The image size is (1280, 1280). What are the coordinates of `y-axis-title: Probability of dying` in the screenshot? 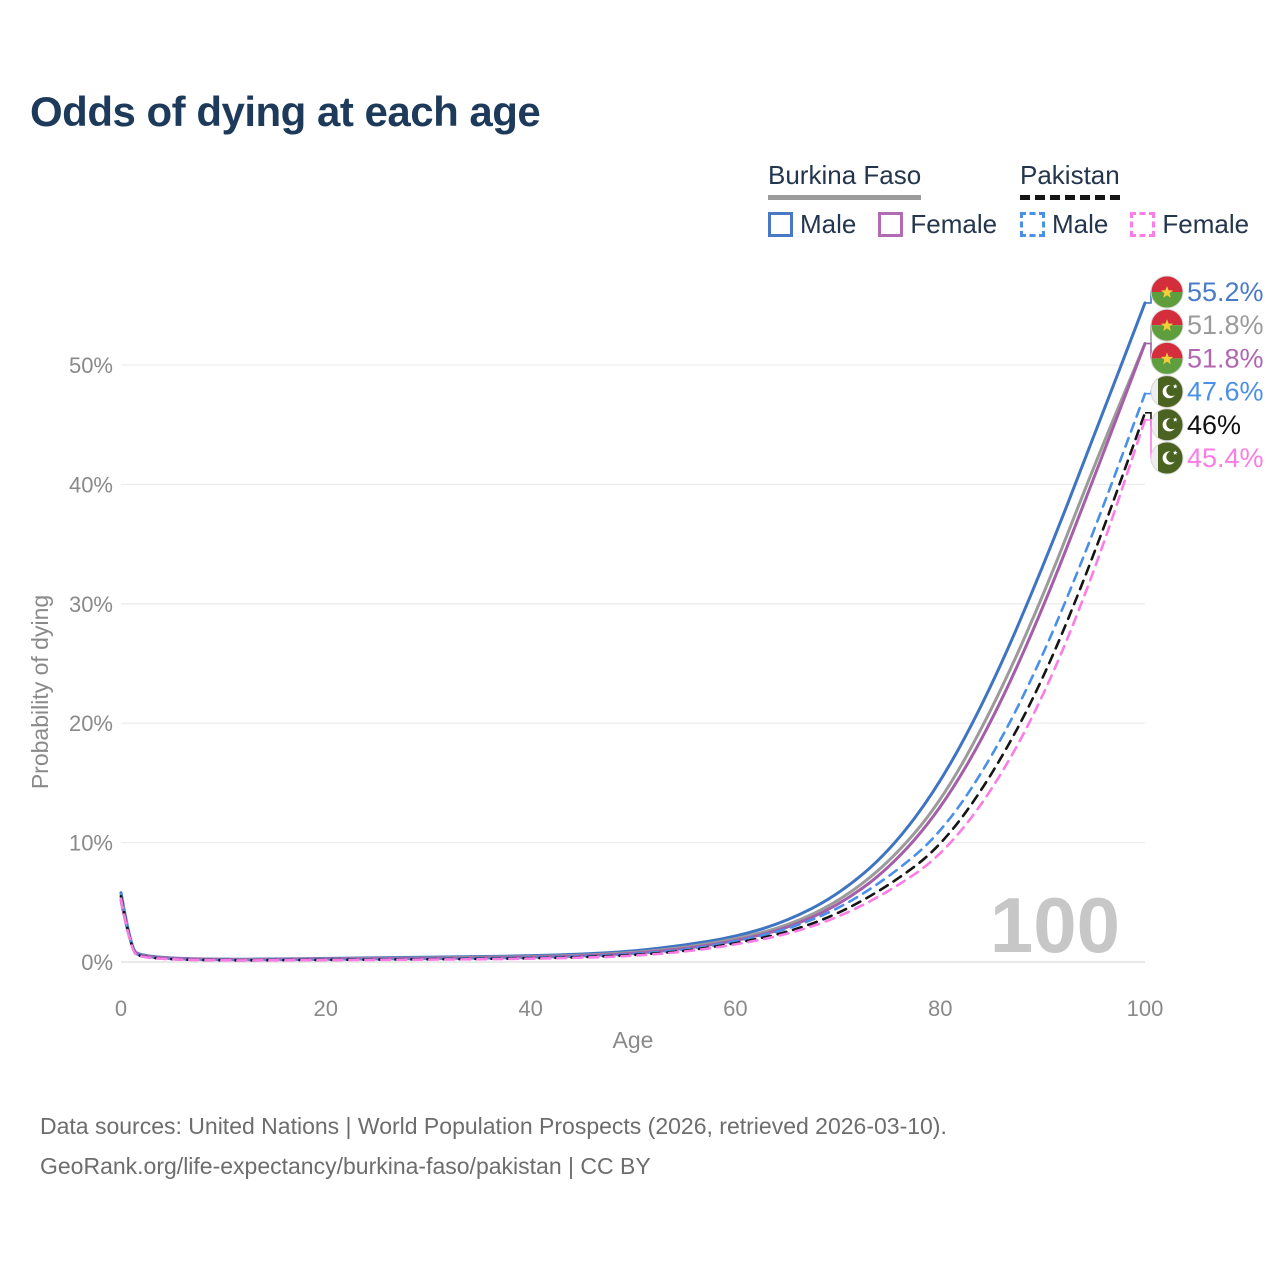 It's located at (40, 692).